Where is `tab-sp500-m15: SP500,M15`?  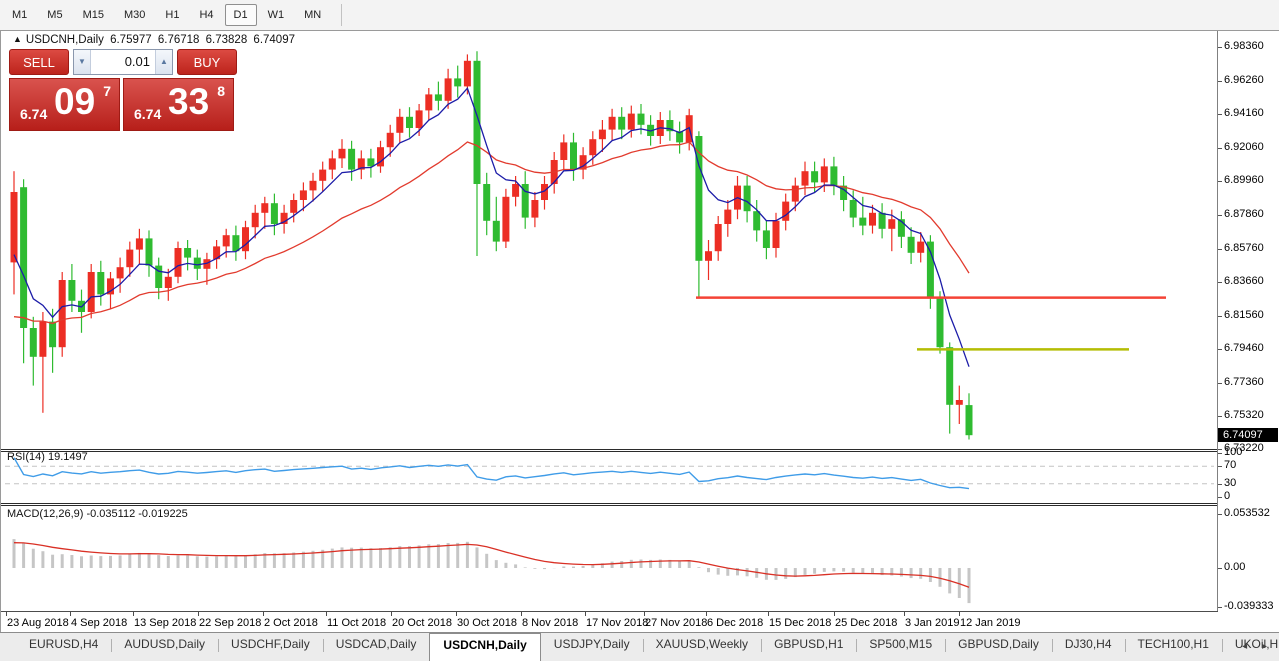
tab-sp500-m15: SP500,M15 is located at coordinates (901, 645).